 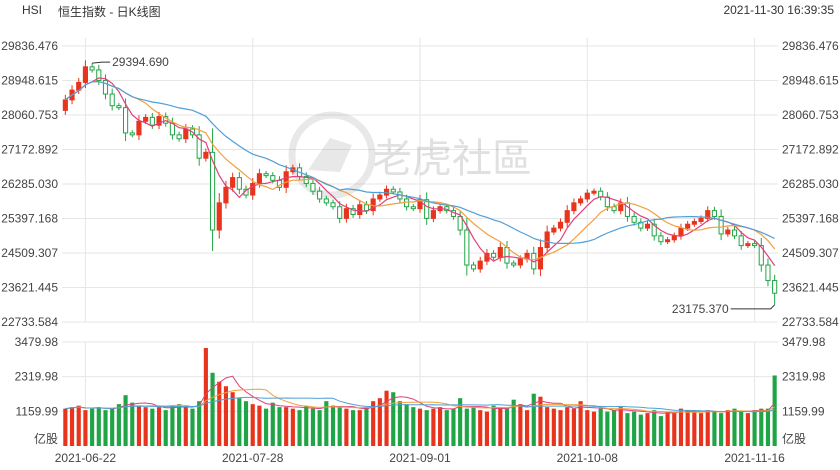 What do you see at coordinates (420, 10) in the screenshot?
I see `chart-header: HSI 恒生指数 - 日K线图 2021-11-30 16:39:35` at bounding box center [420, 10].